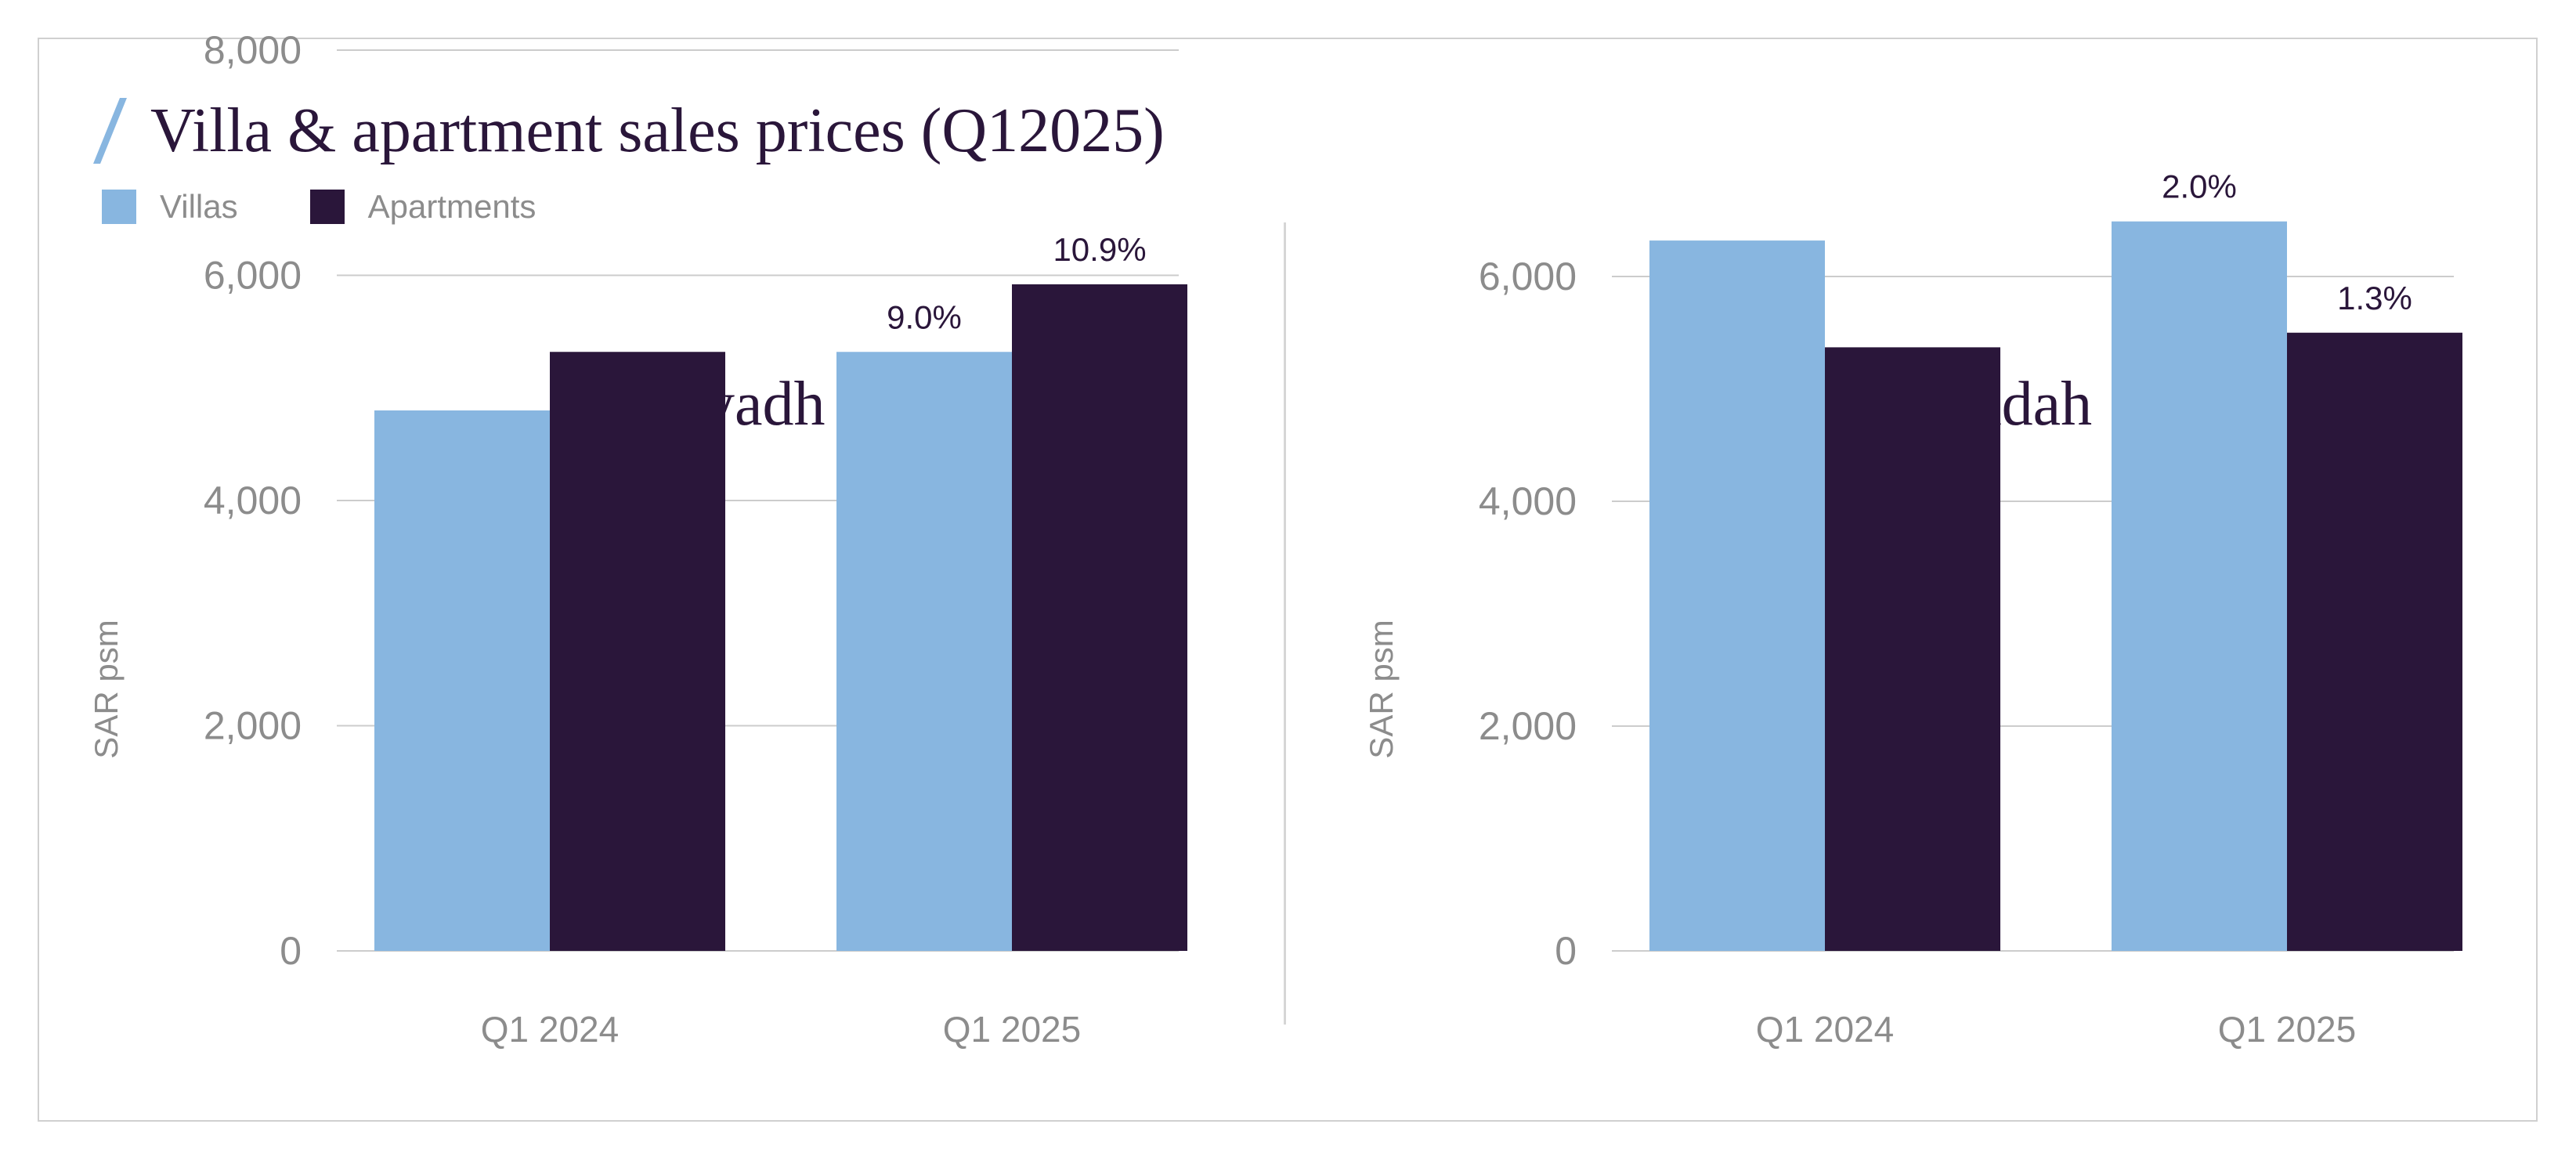 Image resolution: width=2576 pixels, height=1171 pixels. Describe the element at coordinates (327, 207) in the screenshot. I see `legend-swatch-apartments` at that location.